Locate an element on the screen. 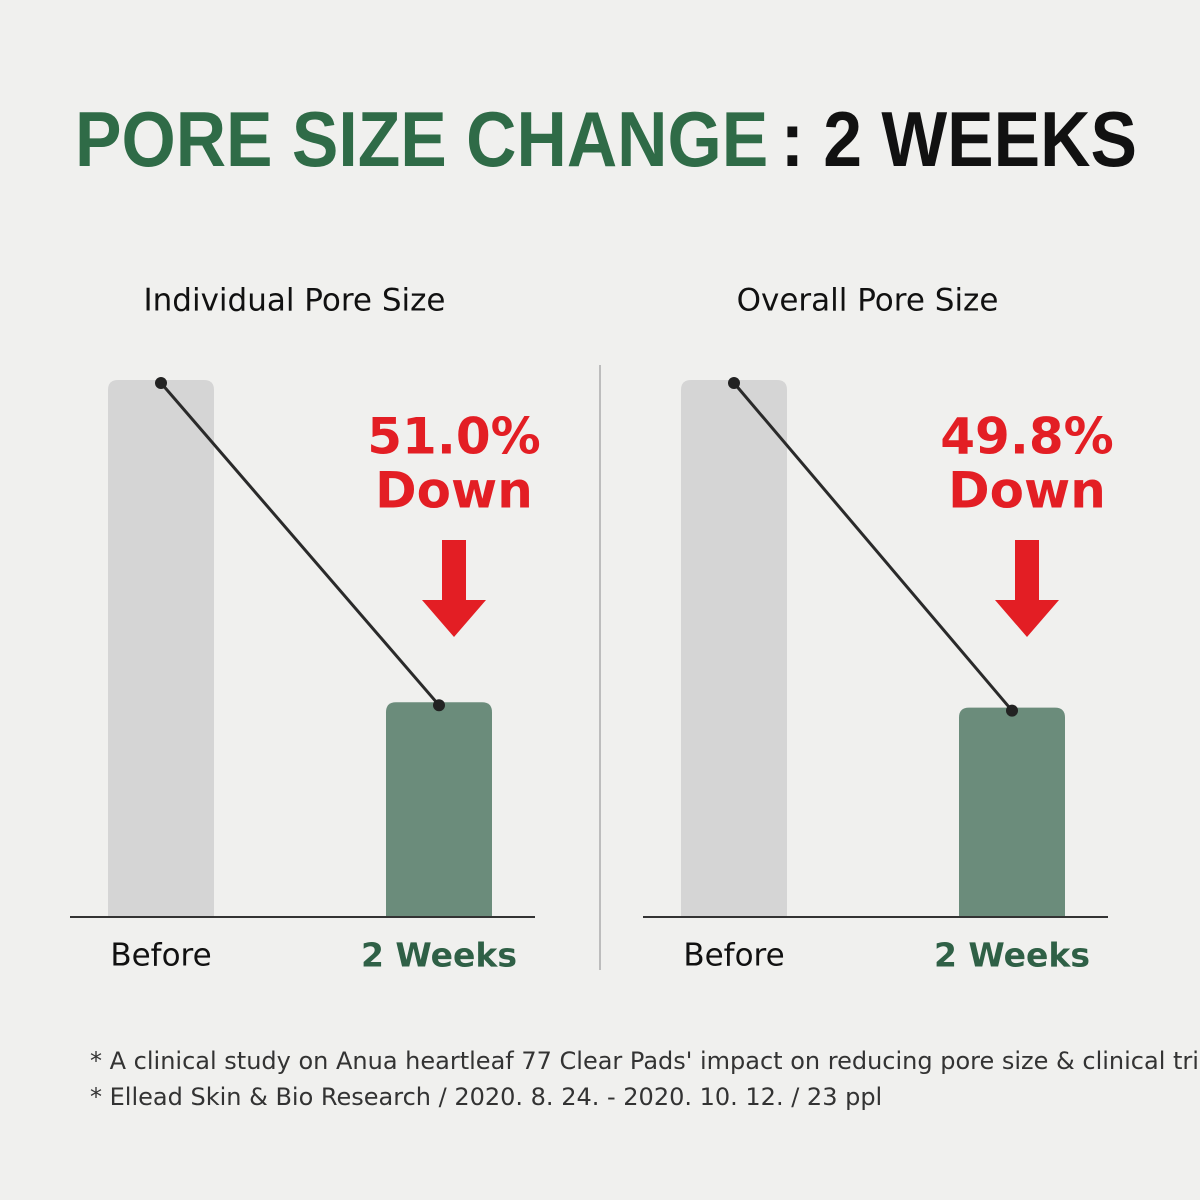 The width and height of the screenshot is (1200, 1200). chart-title: Individual Pore Size is located at coordinates (294, 301).